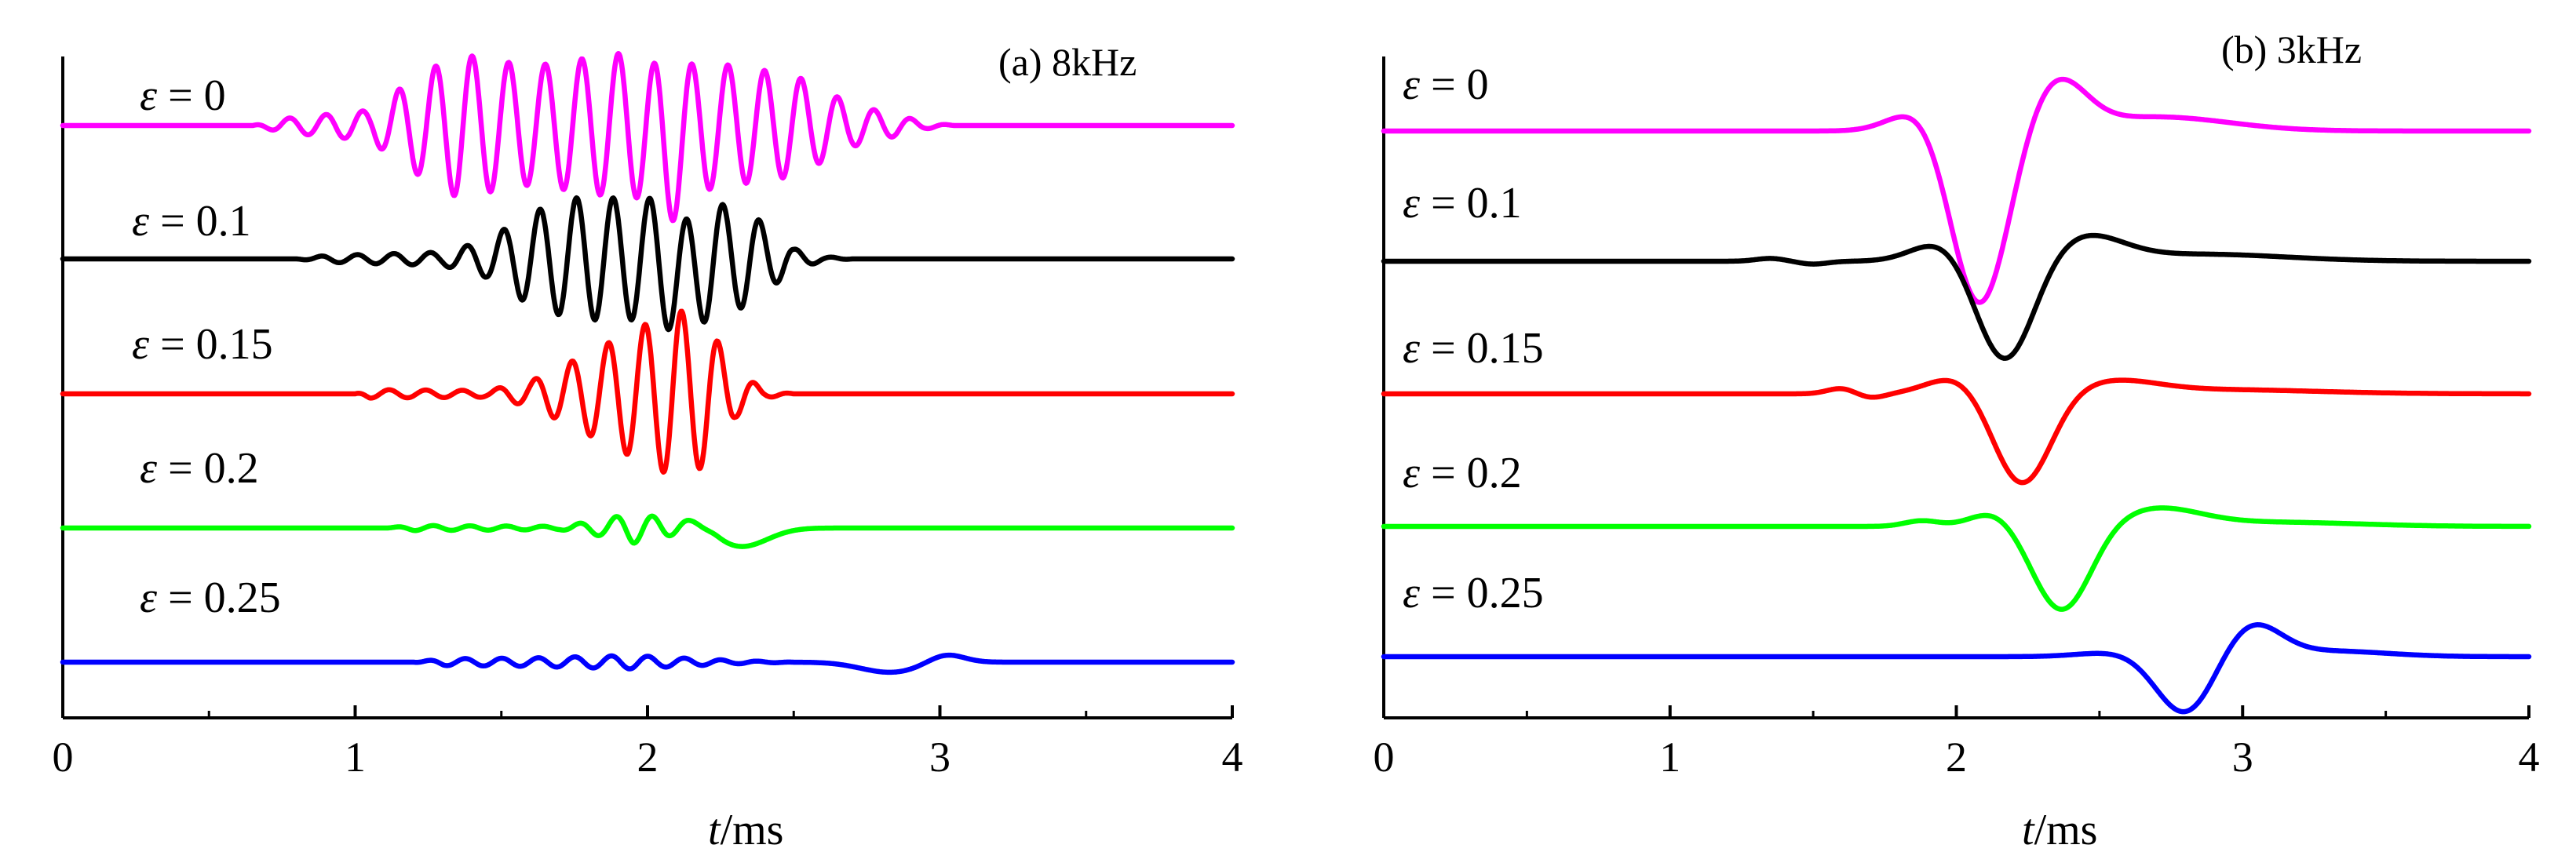 The height and width of the screenshot is (863, 2576). What do you see at coordinates (2028, 830) in the screenshot?
I see `panel-b-xlabel-symbol: t` at bounding box center [2028, 830].